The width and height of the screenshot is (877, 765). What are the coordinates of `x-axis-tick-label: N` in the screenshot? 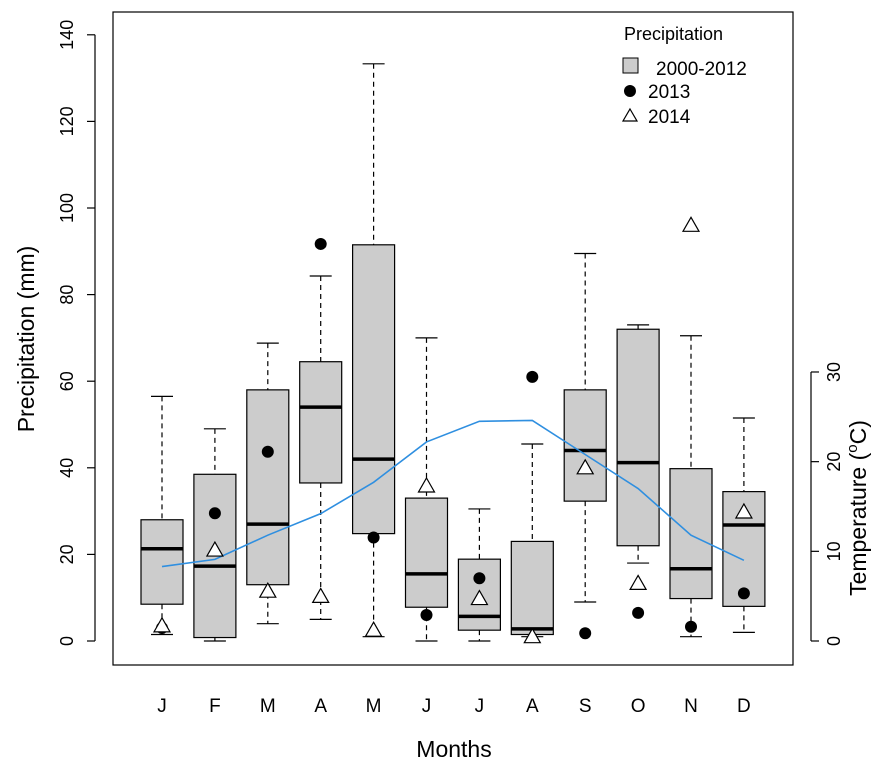 It's located at (691, 706).